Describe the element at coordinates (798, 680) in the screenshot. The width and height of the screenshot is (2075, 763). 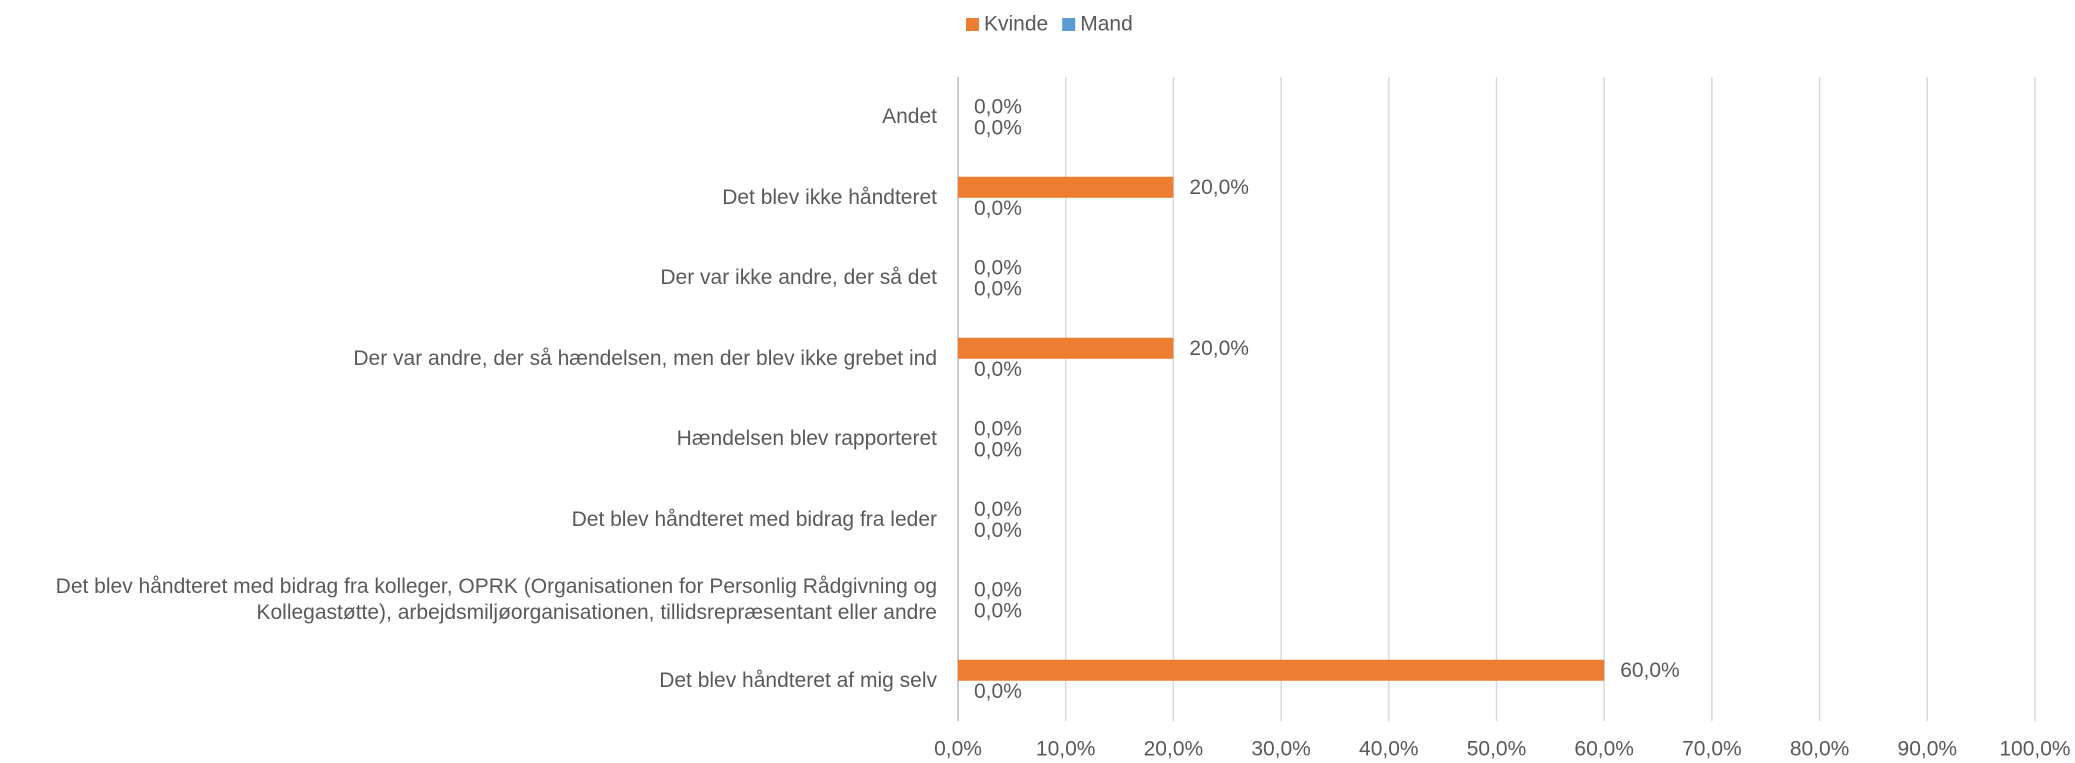
I see `y-tick-label: Det blev håndteret af mig selv` at that location.